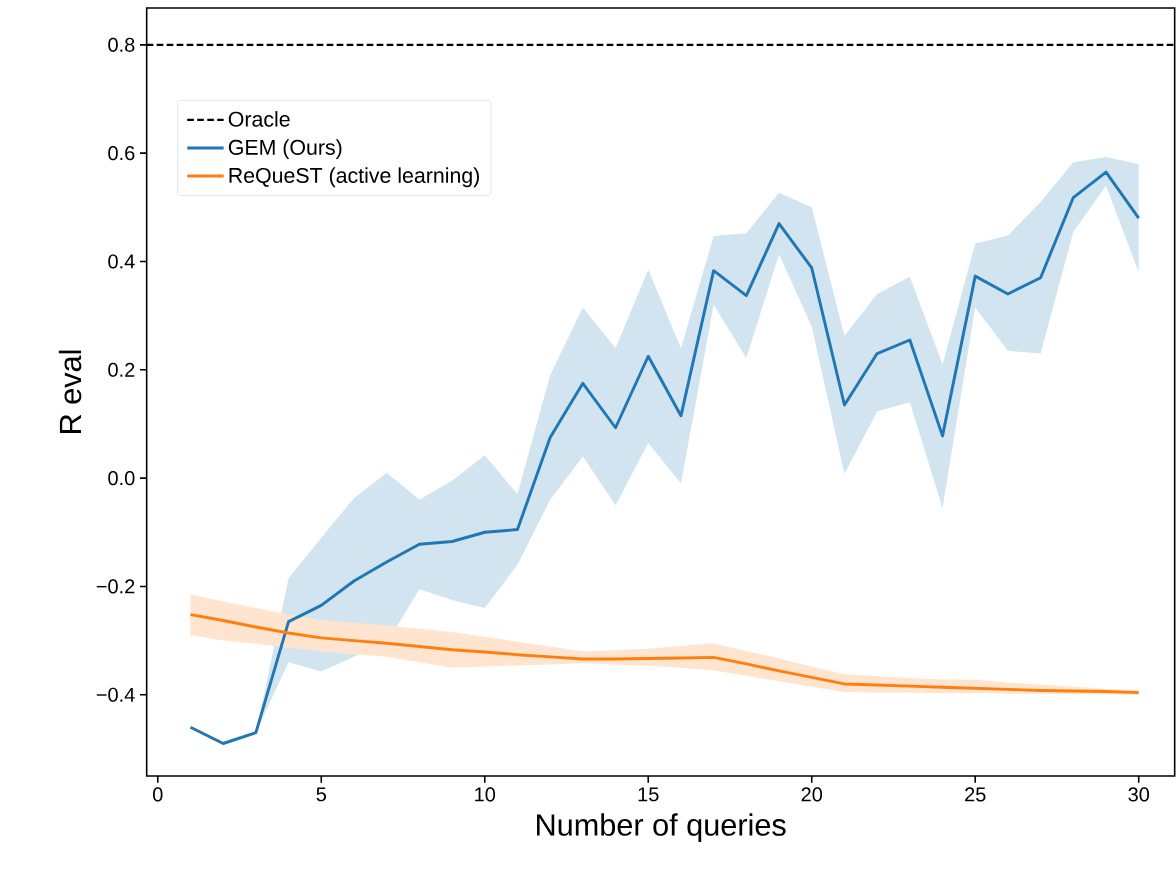  I want to click on x-tick-label: 15, so click(648, 794).